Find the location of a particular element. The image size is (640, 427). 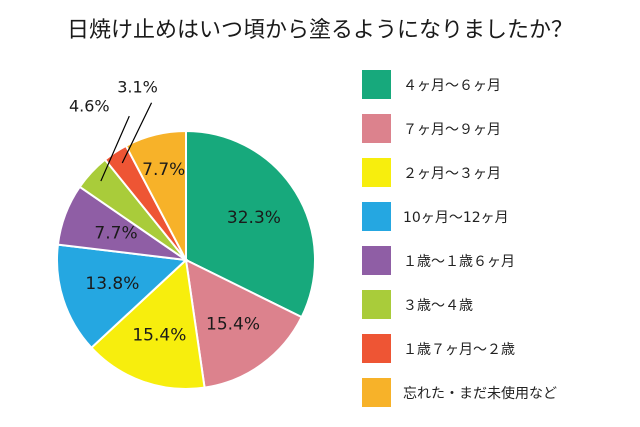

legend-item: ４ヶ月〜６ヶ月 is located at coordinates (497, 84).